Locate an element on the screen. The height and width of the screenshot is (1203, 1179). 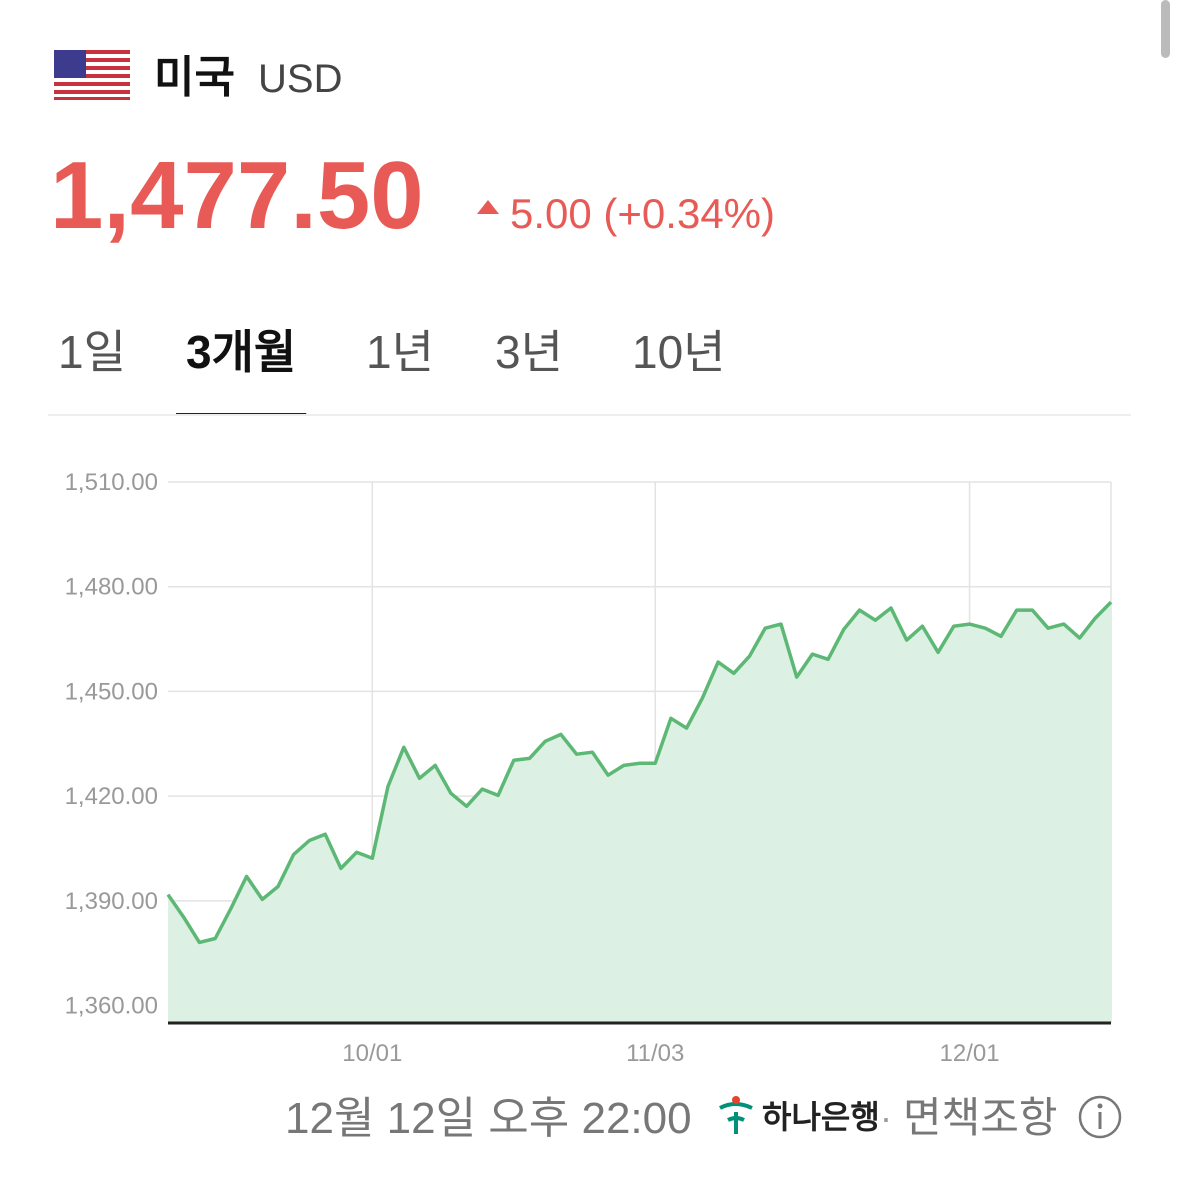
x-tick-label: 10/01 is located at coordinates (372, 1053).